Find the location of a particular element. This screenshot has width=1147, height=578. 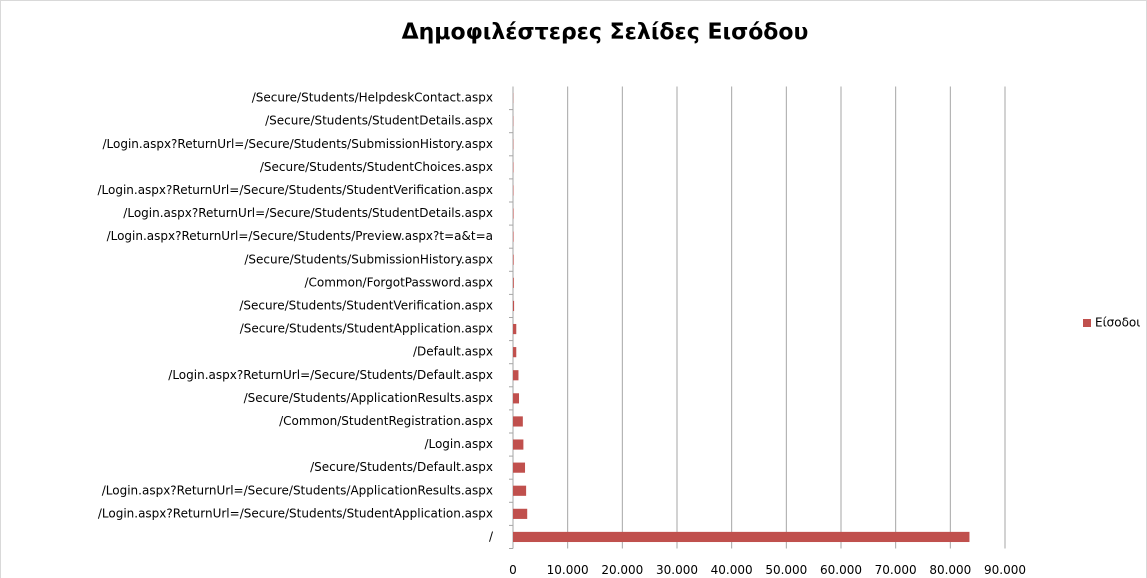

x-tick-label: 70.000 is located at coordinates (896, 570).